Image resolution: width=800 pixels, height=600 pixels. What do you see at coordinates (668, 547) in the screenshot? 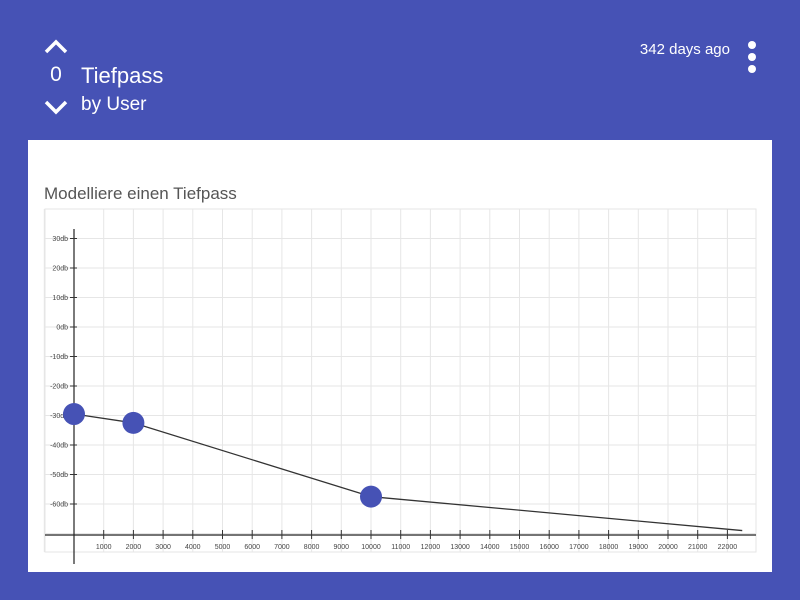
I see `x-tick-label: 20000` at bounding box center [668, 547].